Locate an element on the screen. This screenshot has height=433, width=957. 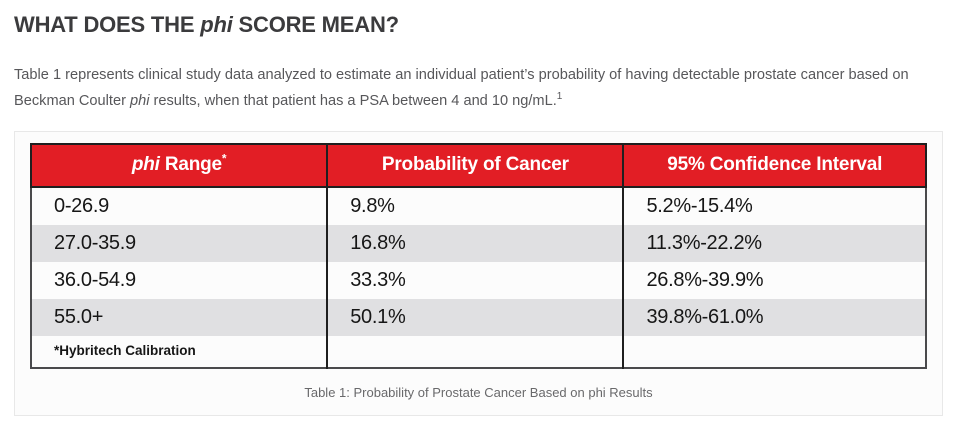
page-title-post: SCORE MEAN? is located at coordinates (316, 24).